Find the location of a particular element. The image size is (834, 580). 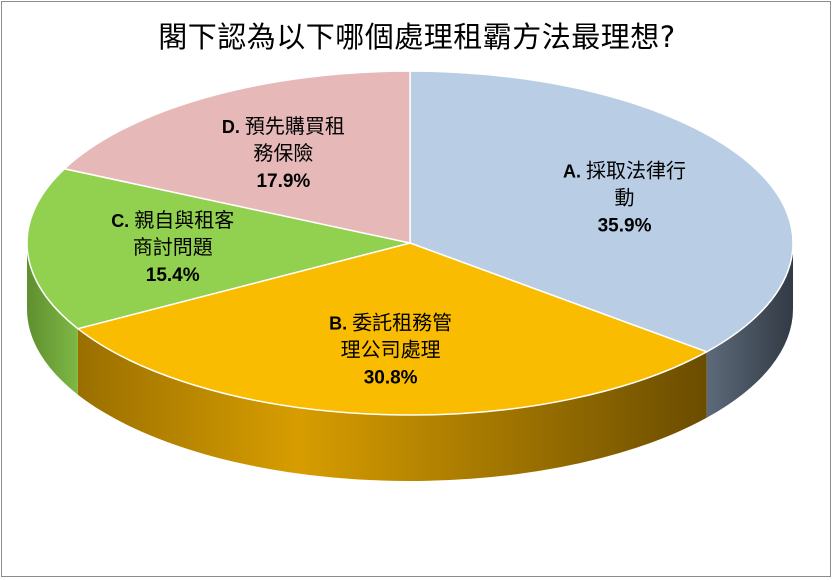

slice-label: 動 is located at coordinates (625, 197).